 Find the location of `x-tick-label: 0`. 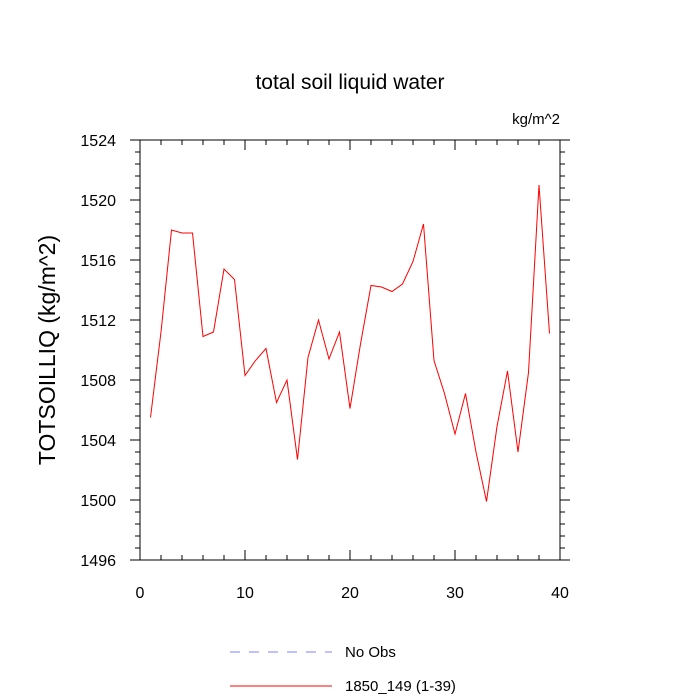

x-tick-label: 0 is located at coordinates (140, 593).